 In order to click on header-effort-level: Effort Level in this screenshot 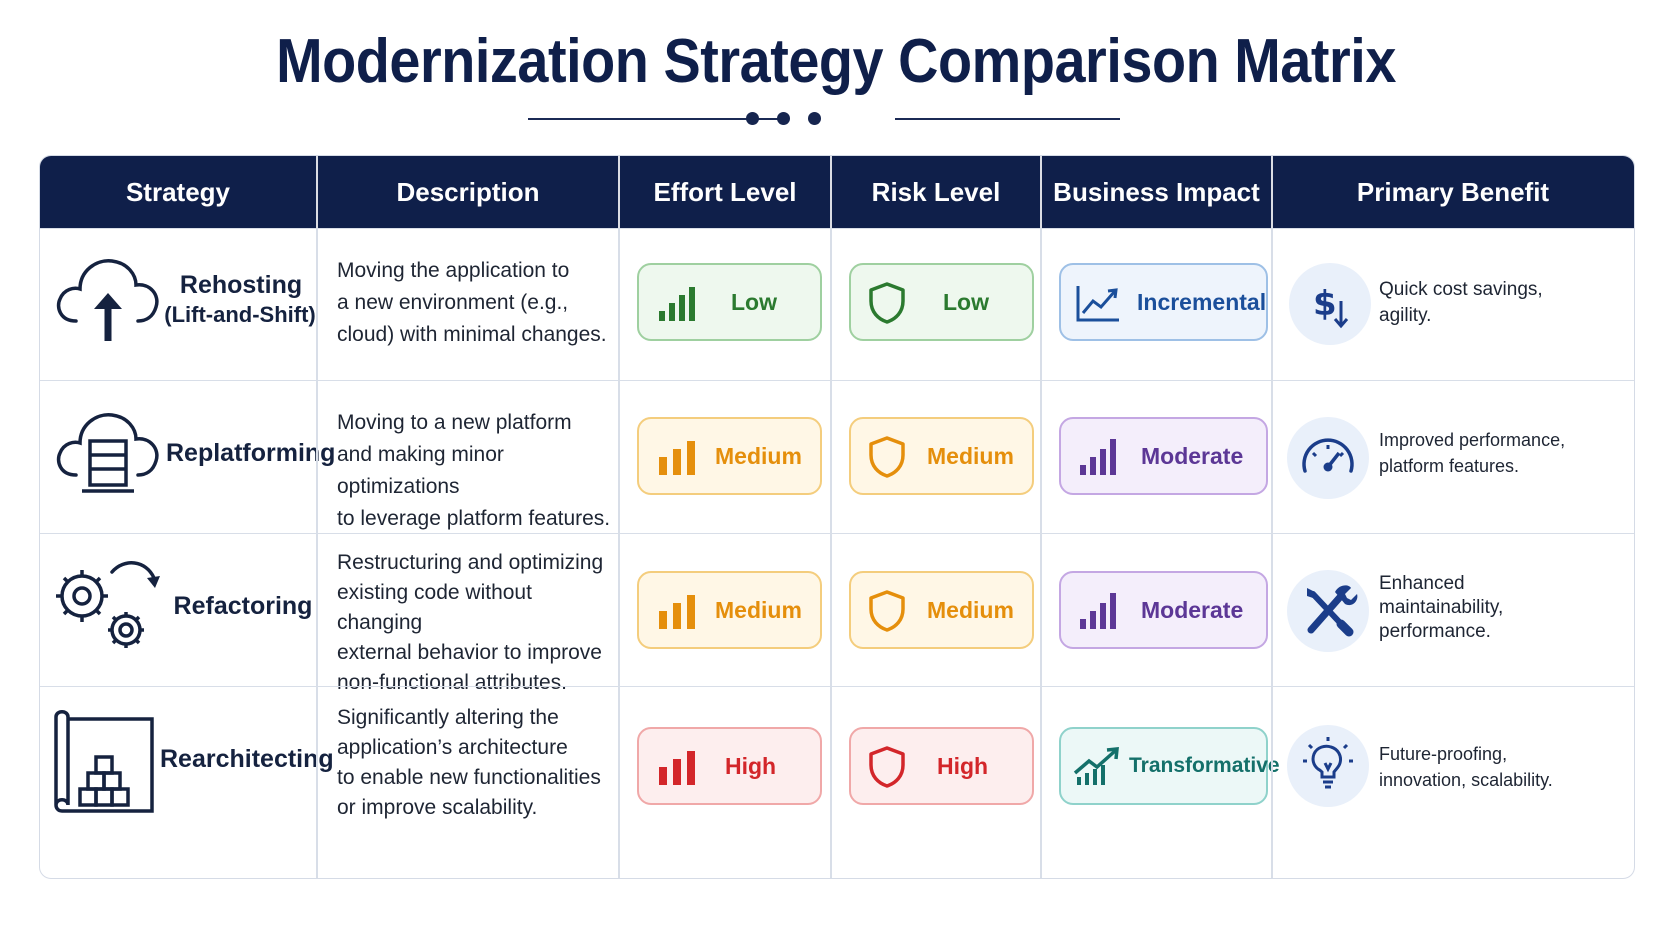, I will do `click(725, 192)`.